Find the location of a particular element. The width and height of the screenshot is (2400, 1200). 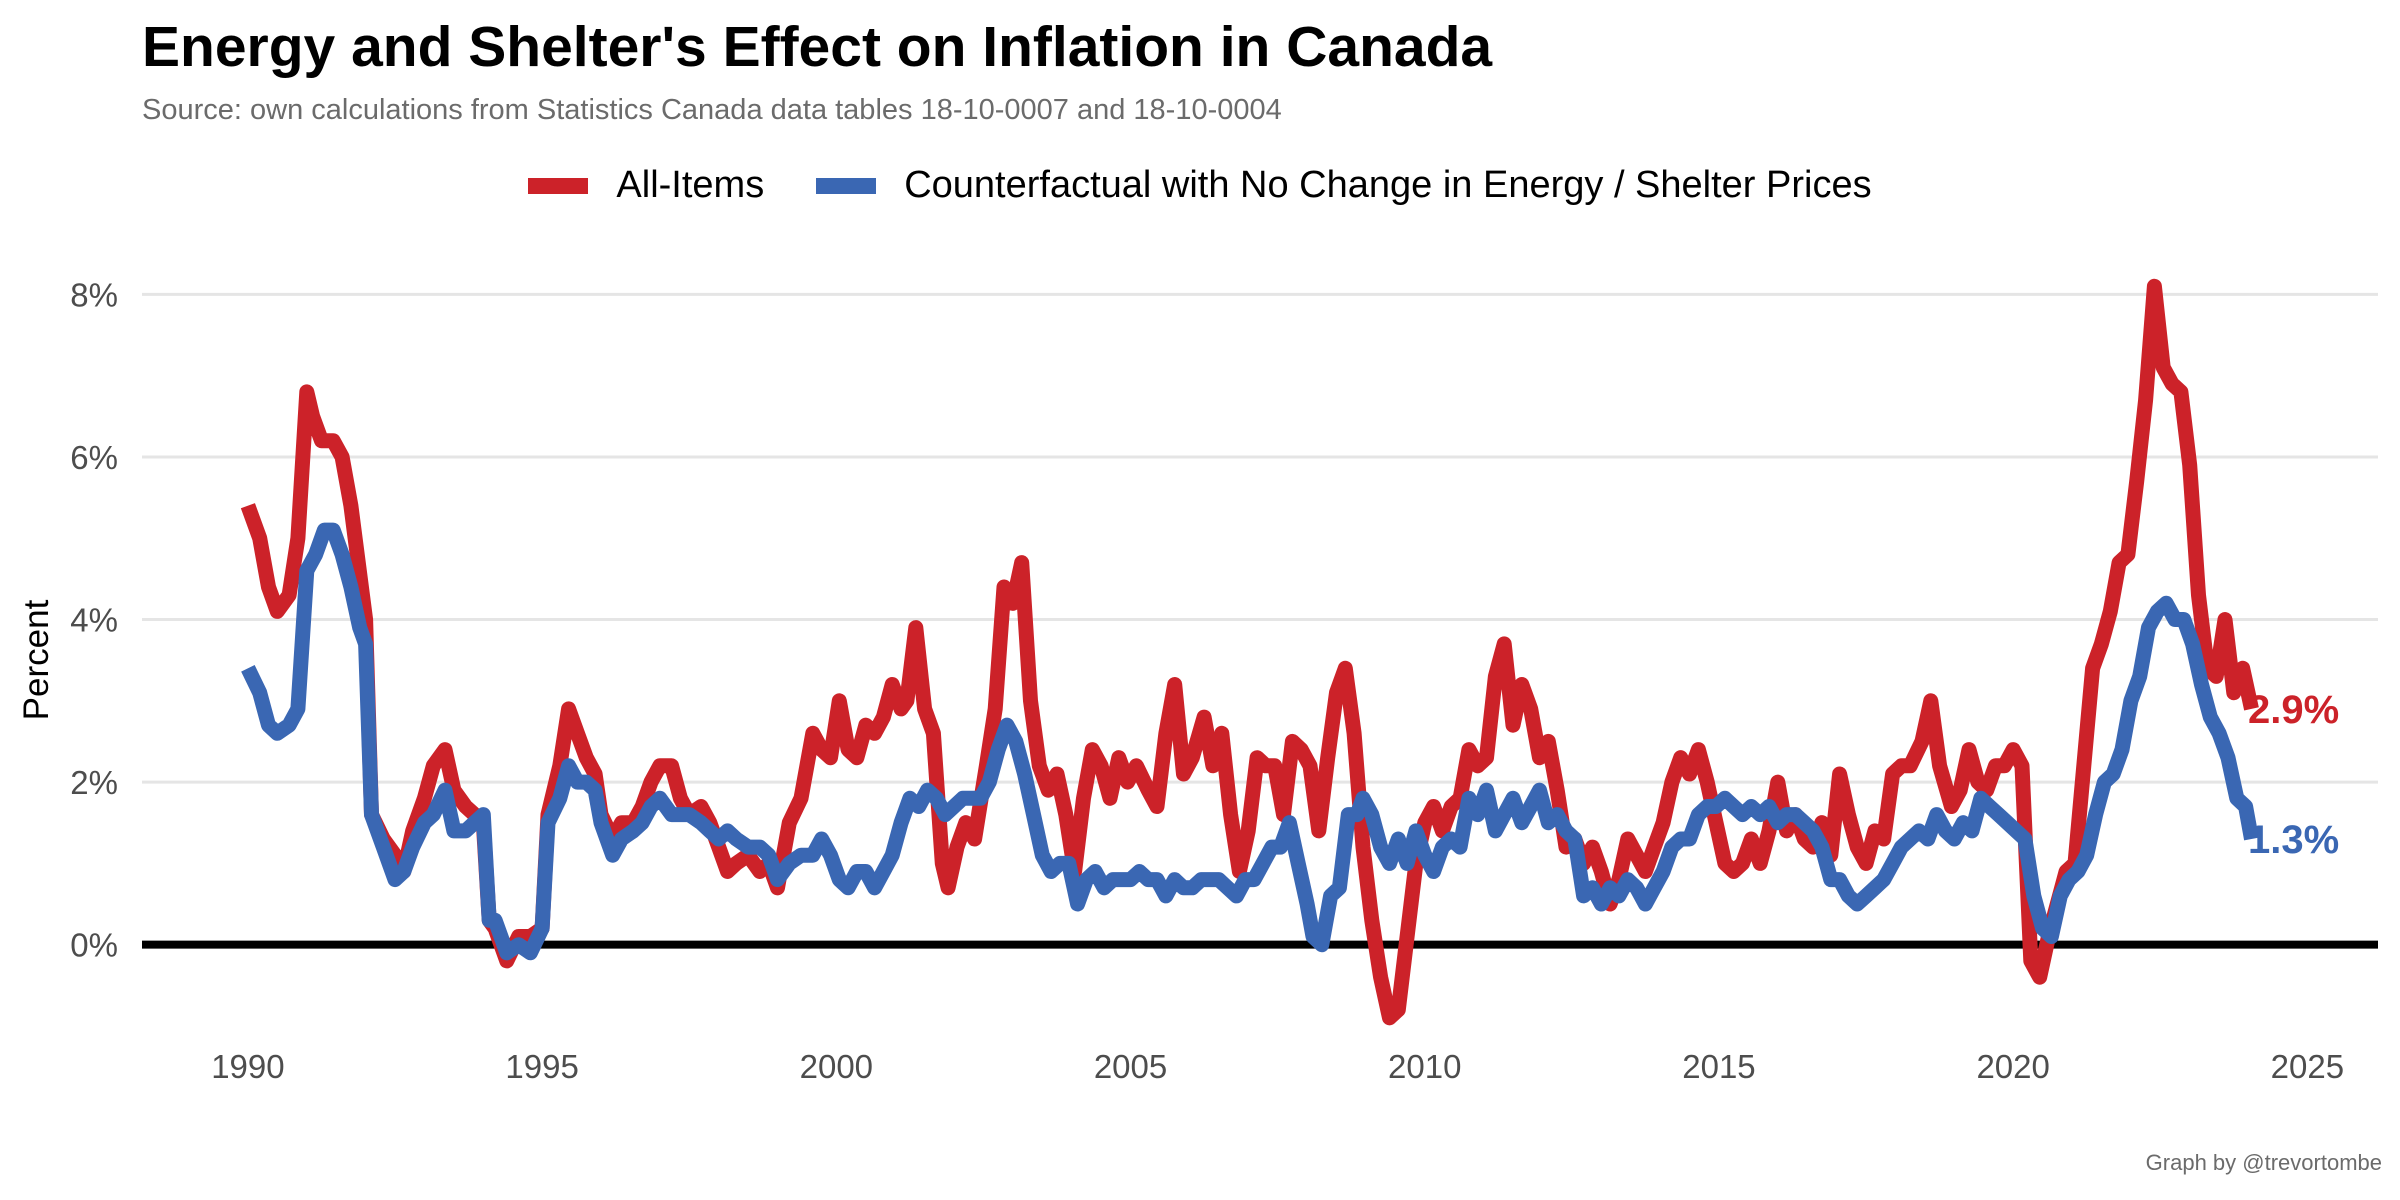

x-tick-label: 1990 is located at coordinates (247, 1066).